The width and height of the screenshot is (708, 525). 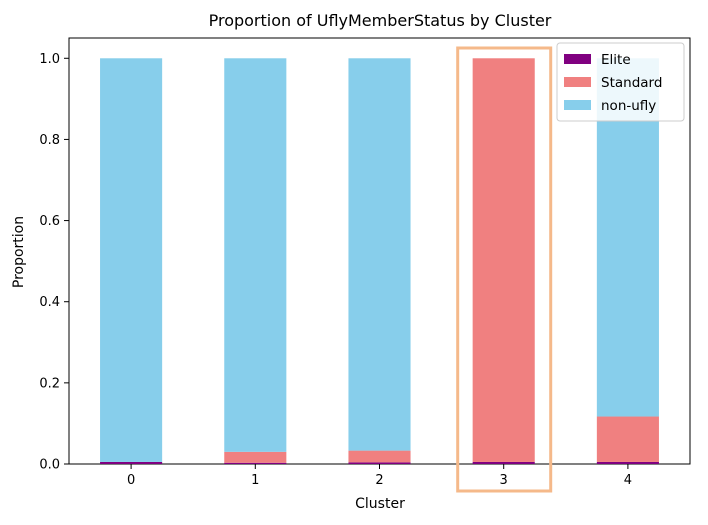 What do you see at coordinates (49, 302) in the screenshot?
I see `y-tick-label: 0.4` at bounding box center [49, 302].